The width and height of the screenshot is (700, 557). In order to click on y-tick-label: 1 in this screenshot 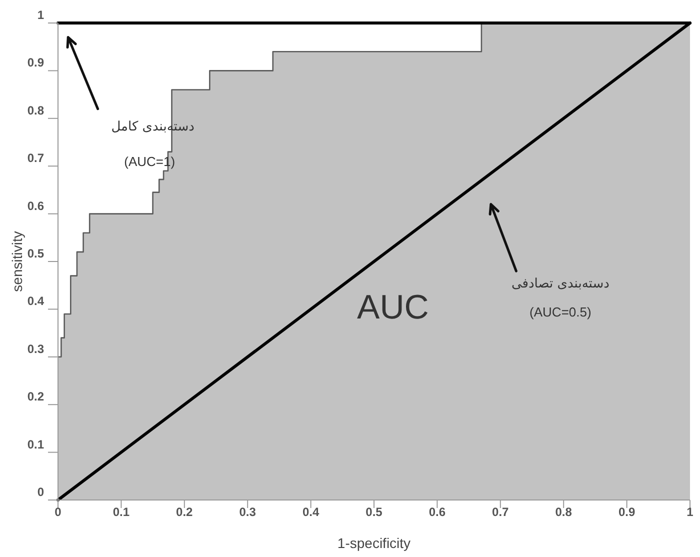, I will do `click(40, 15)`.